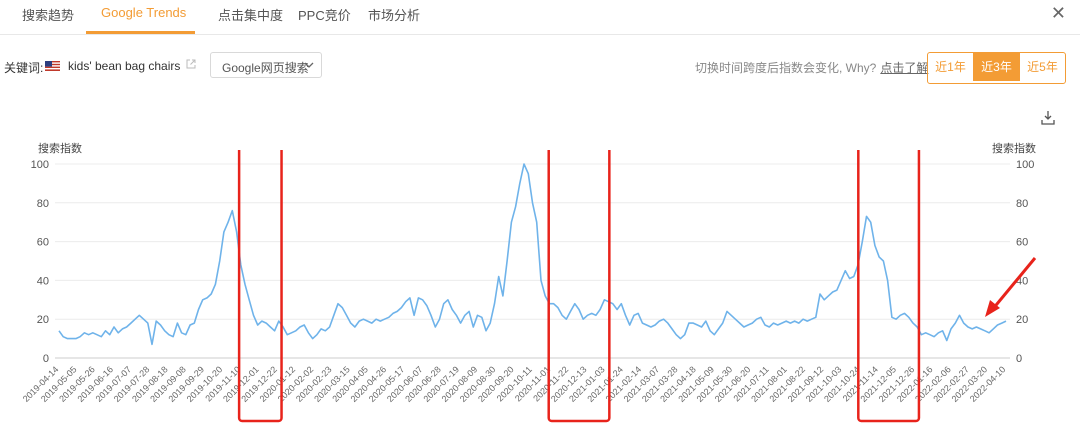 This screenshot has height=428, width=1080. I want to click on range-hint: 切换时间跨度后指数会变化, Why? 点击了解, so click(811, 67).